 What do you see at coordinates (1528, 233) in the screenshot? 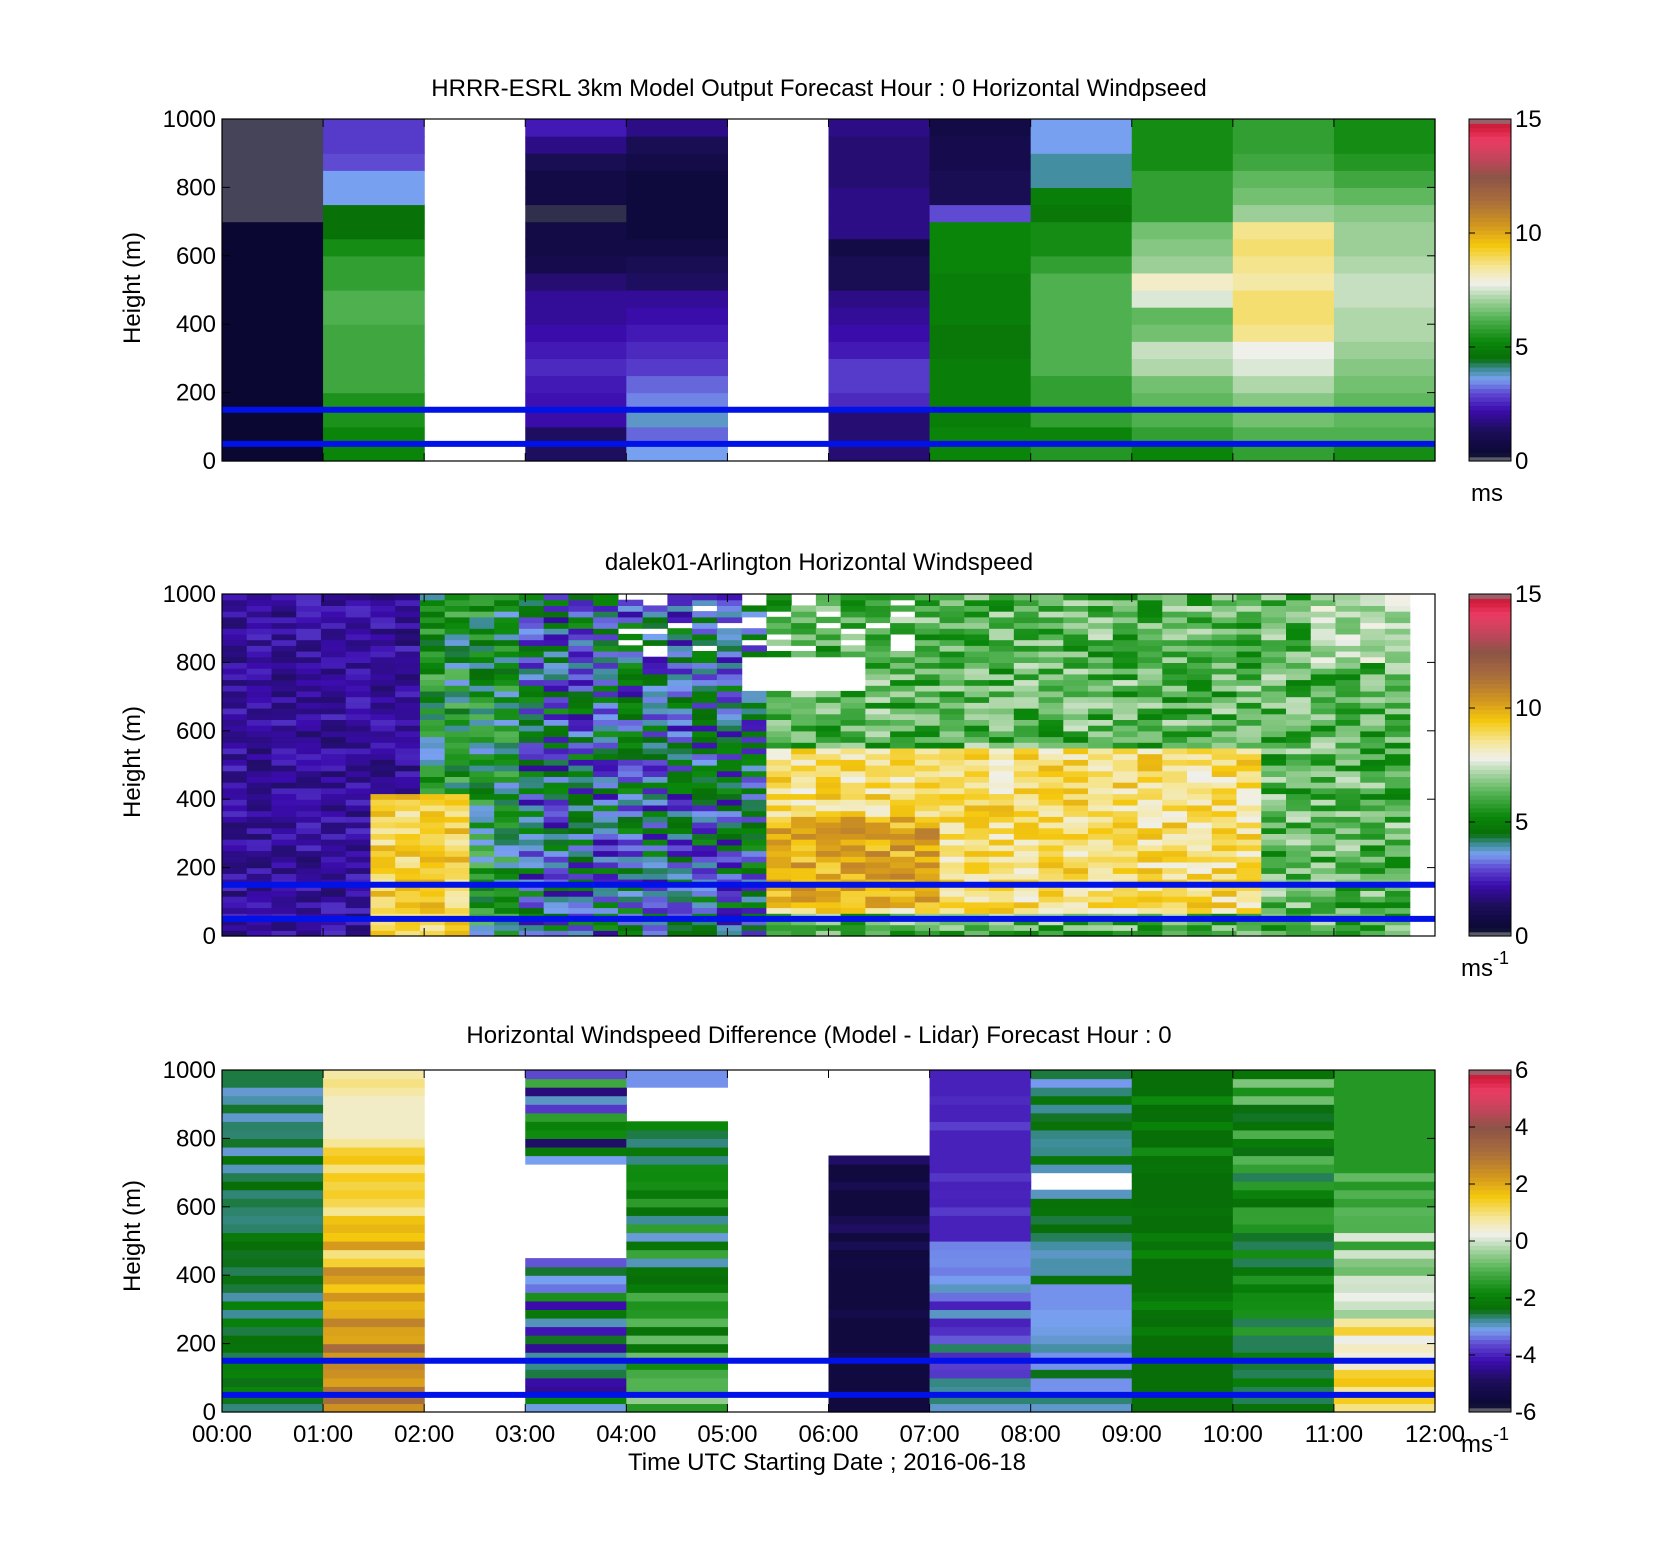
I see `colorbar-tick-label: 10` at bounding box center [1528, 233].